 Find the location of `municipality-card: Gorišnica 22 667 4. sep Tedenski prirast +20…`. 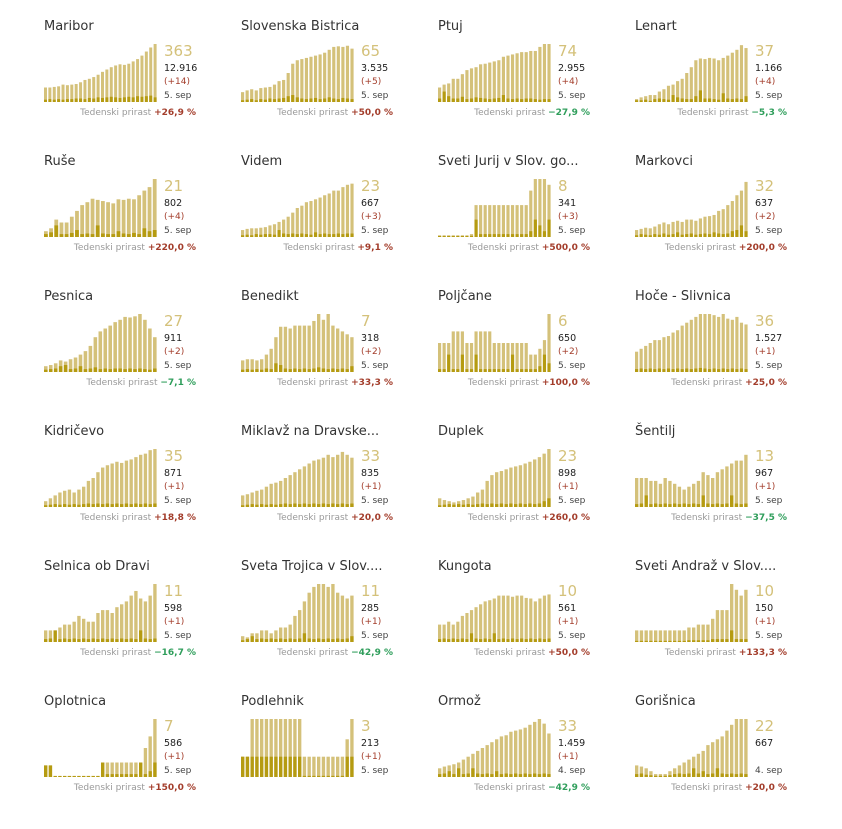

municipality-card: Gorišnica 22 667 4. sep Tedenski prirast +20… is located at coordinates (730, 761).